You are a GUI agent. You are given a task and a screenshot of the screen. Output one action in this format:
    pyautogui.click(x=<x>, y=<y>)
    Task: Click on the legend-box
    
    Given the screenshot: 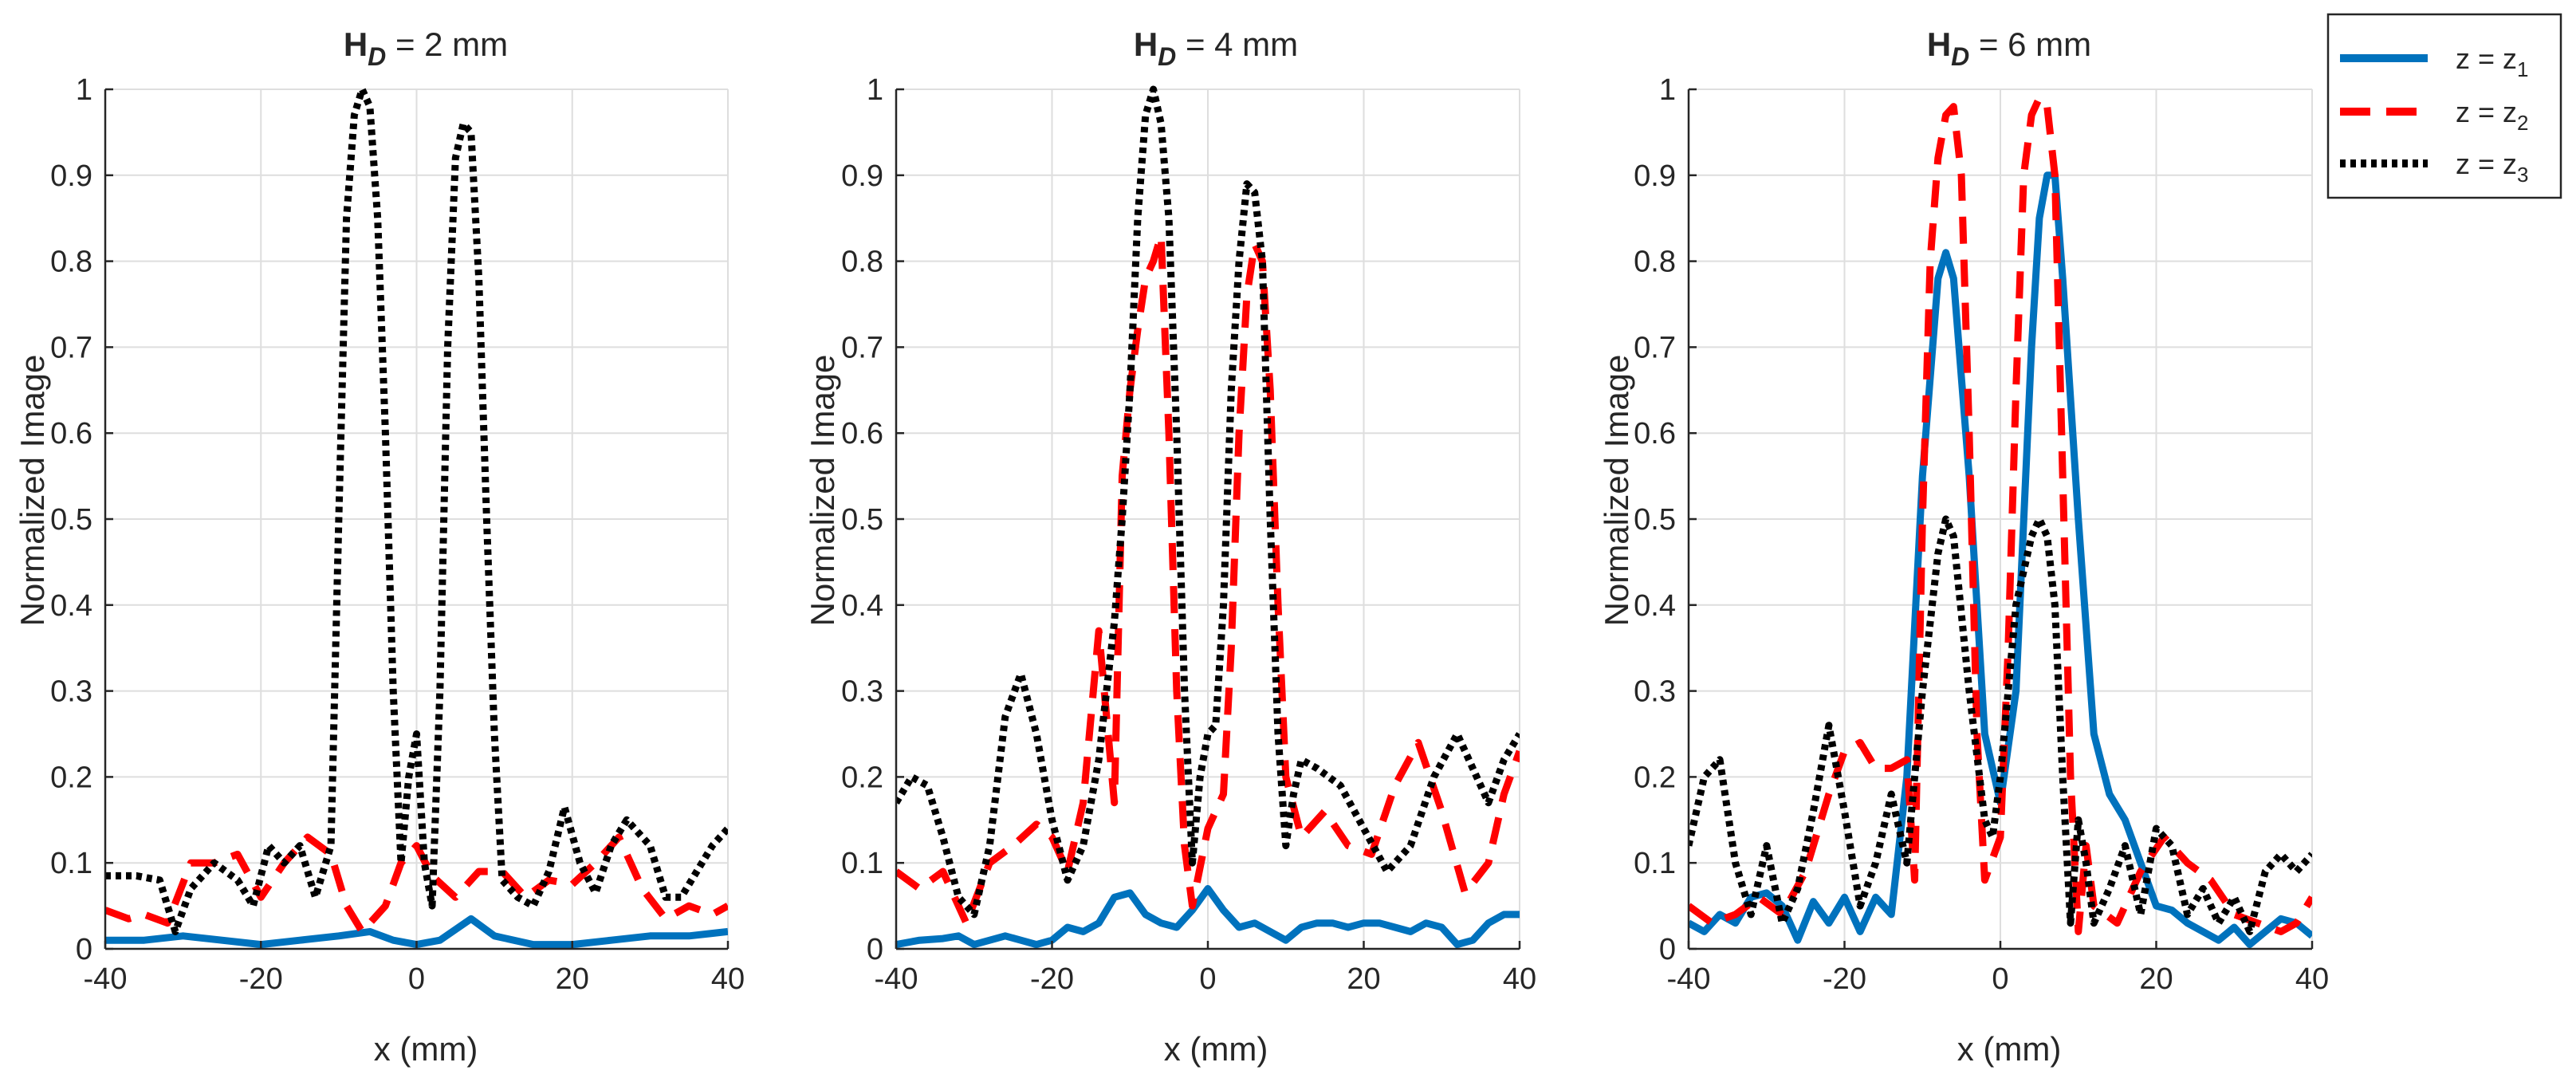 What is the action you would take?
    pyautogui.click(x=2444, y=106)
    